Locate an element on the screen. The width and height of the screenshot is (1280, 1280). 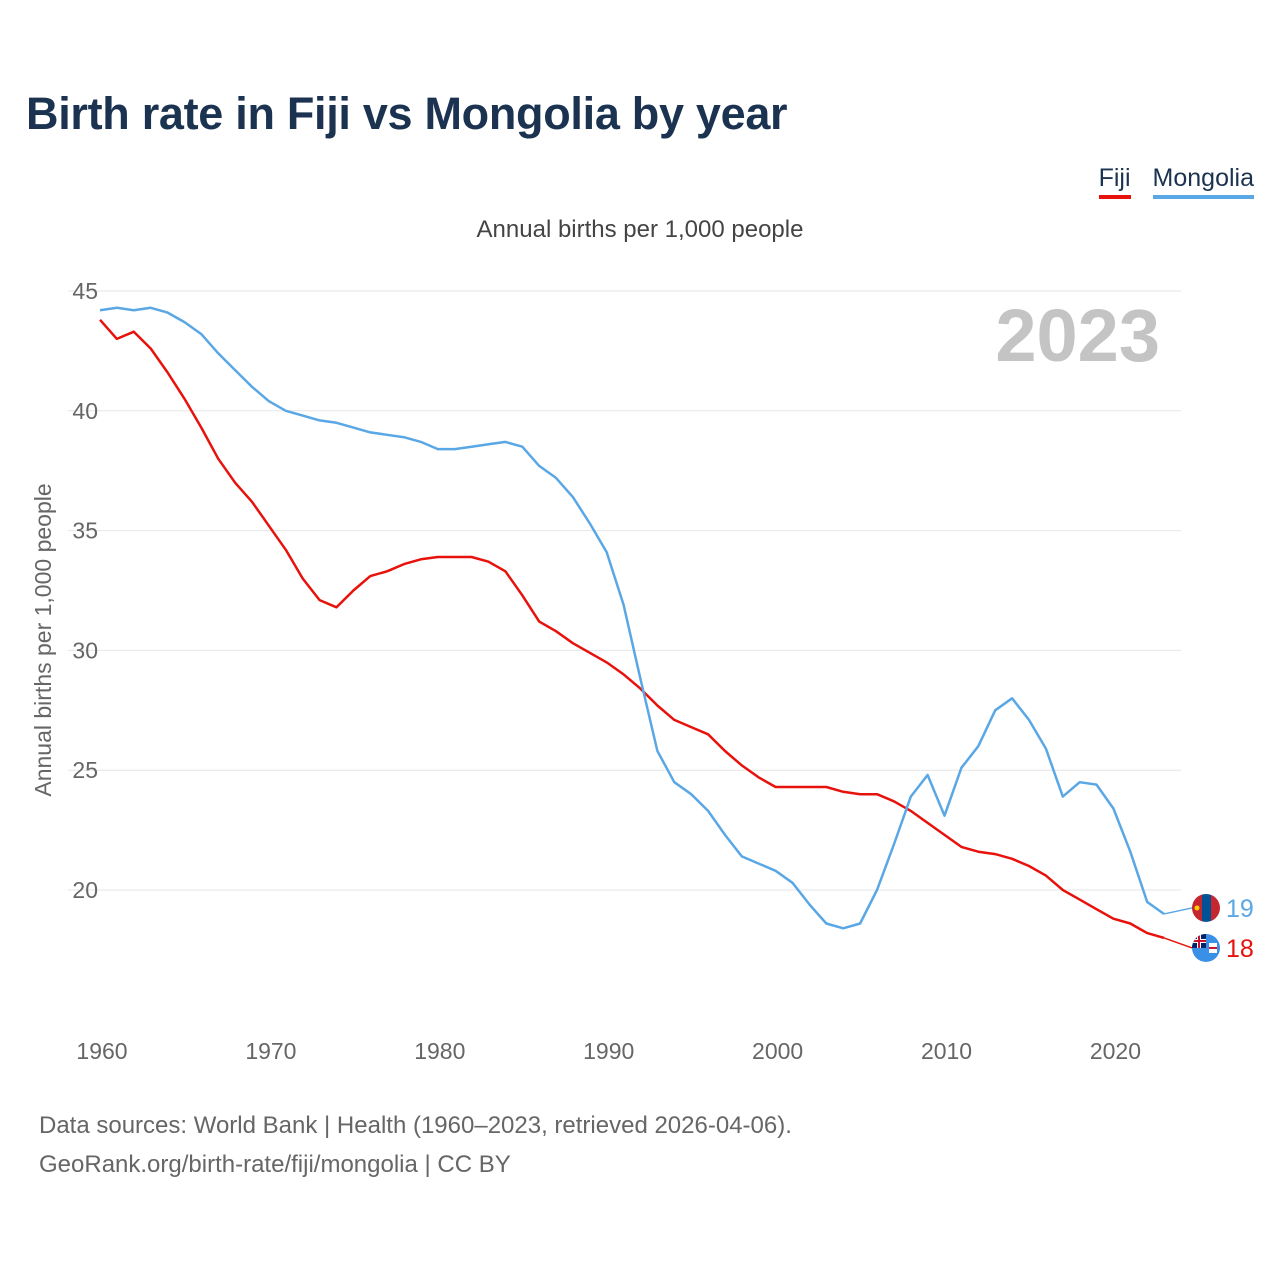
end-label-fiji: 18 is located at coordinates (1240, 949).